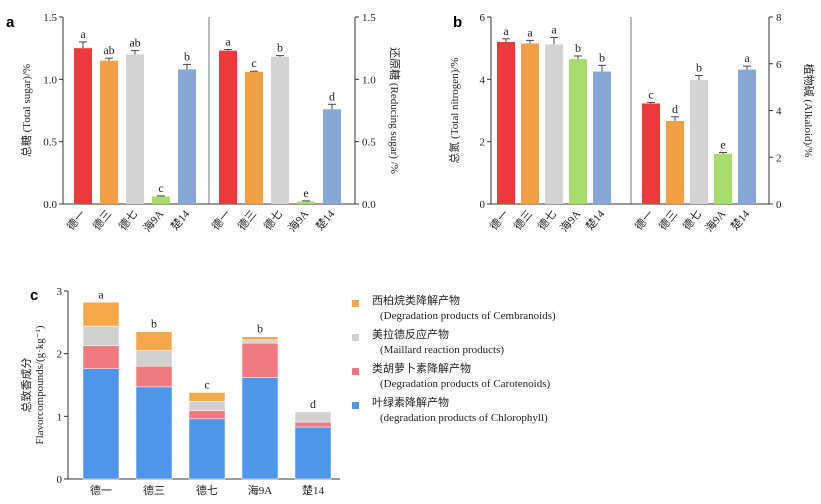  What do you see at coordinates (454, 110) in the screenshot?
I see `left-y-axis-title: 总氮 (Total nitrogen)/%` at bounding box center [454, 110].